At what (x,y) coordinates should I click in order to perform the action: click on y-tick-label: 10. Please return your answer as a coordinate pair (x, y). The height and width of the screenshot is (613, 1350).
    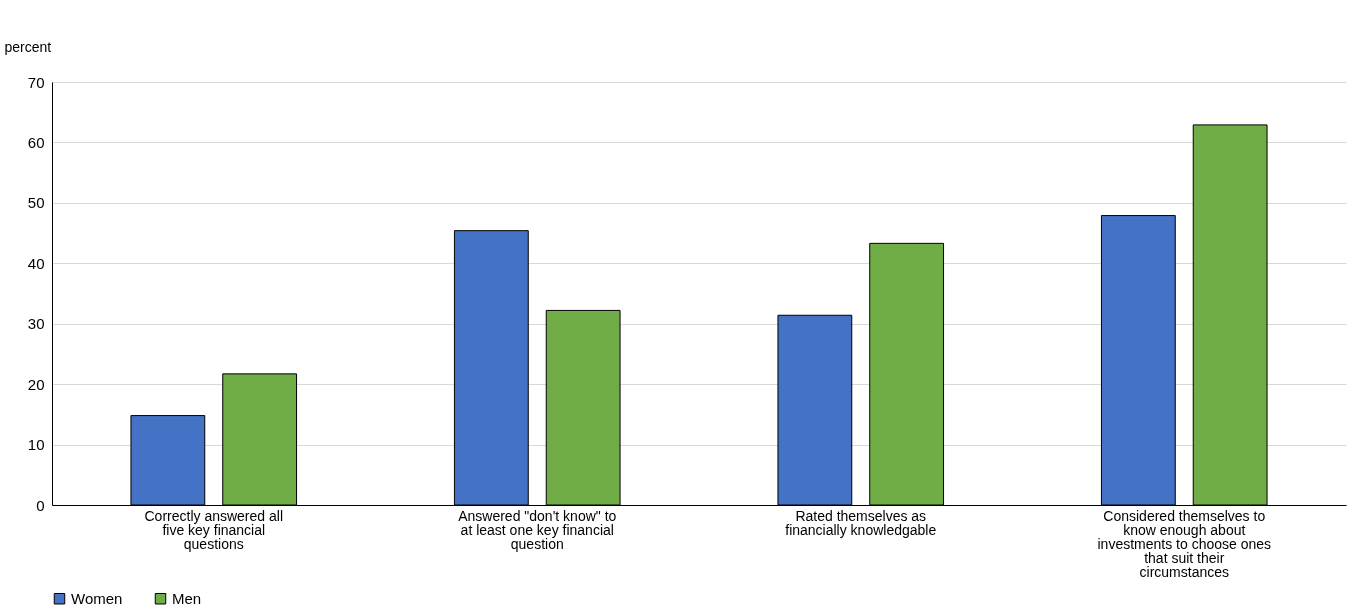
    Looking at the image, I should click on (36, 445).